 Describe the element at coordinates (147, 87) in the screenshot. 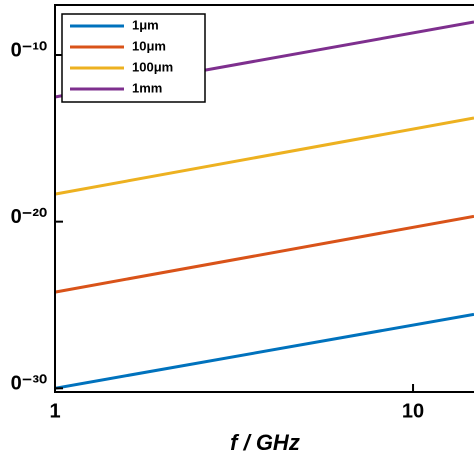

I see `legend-label: 1mm` at that location.